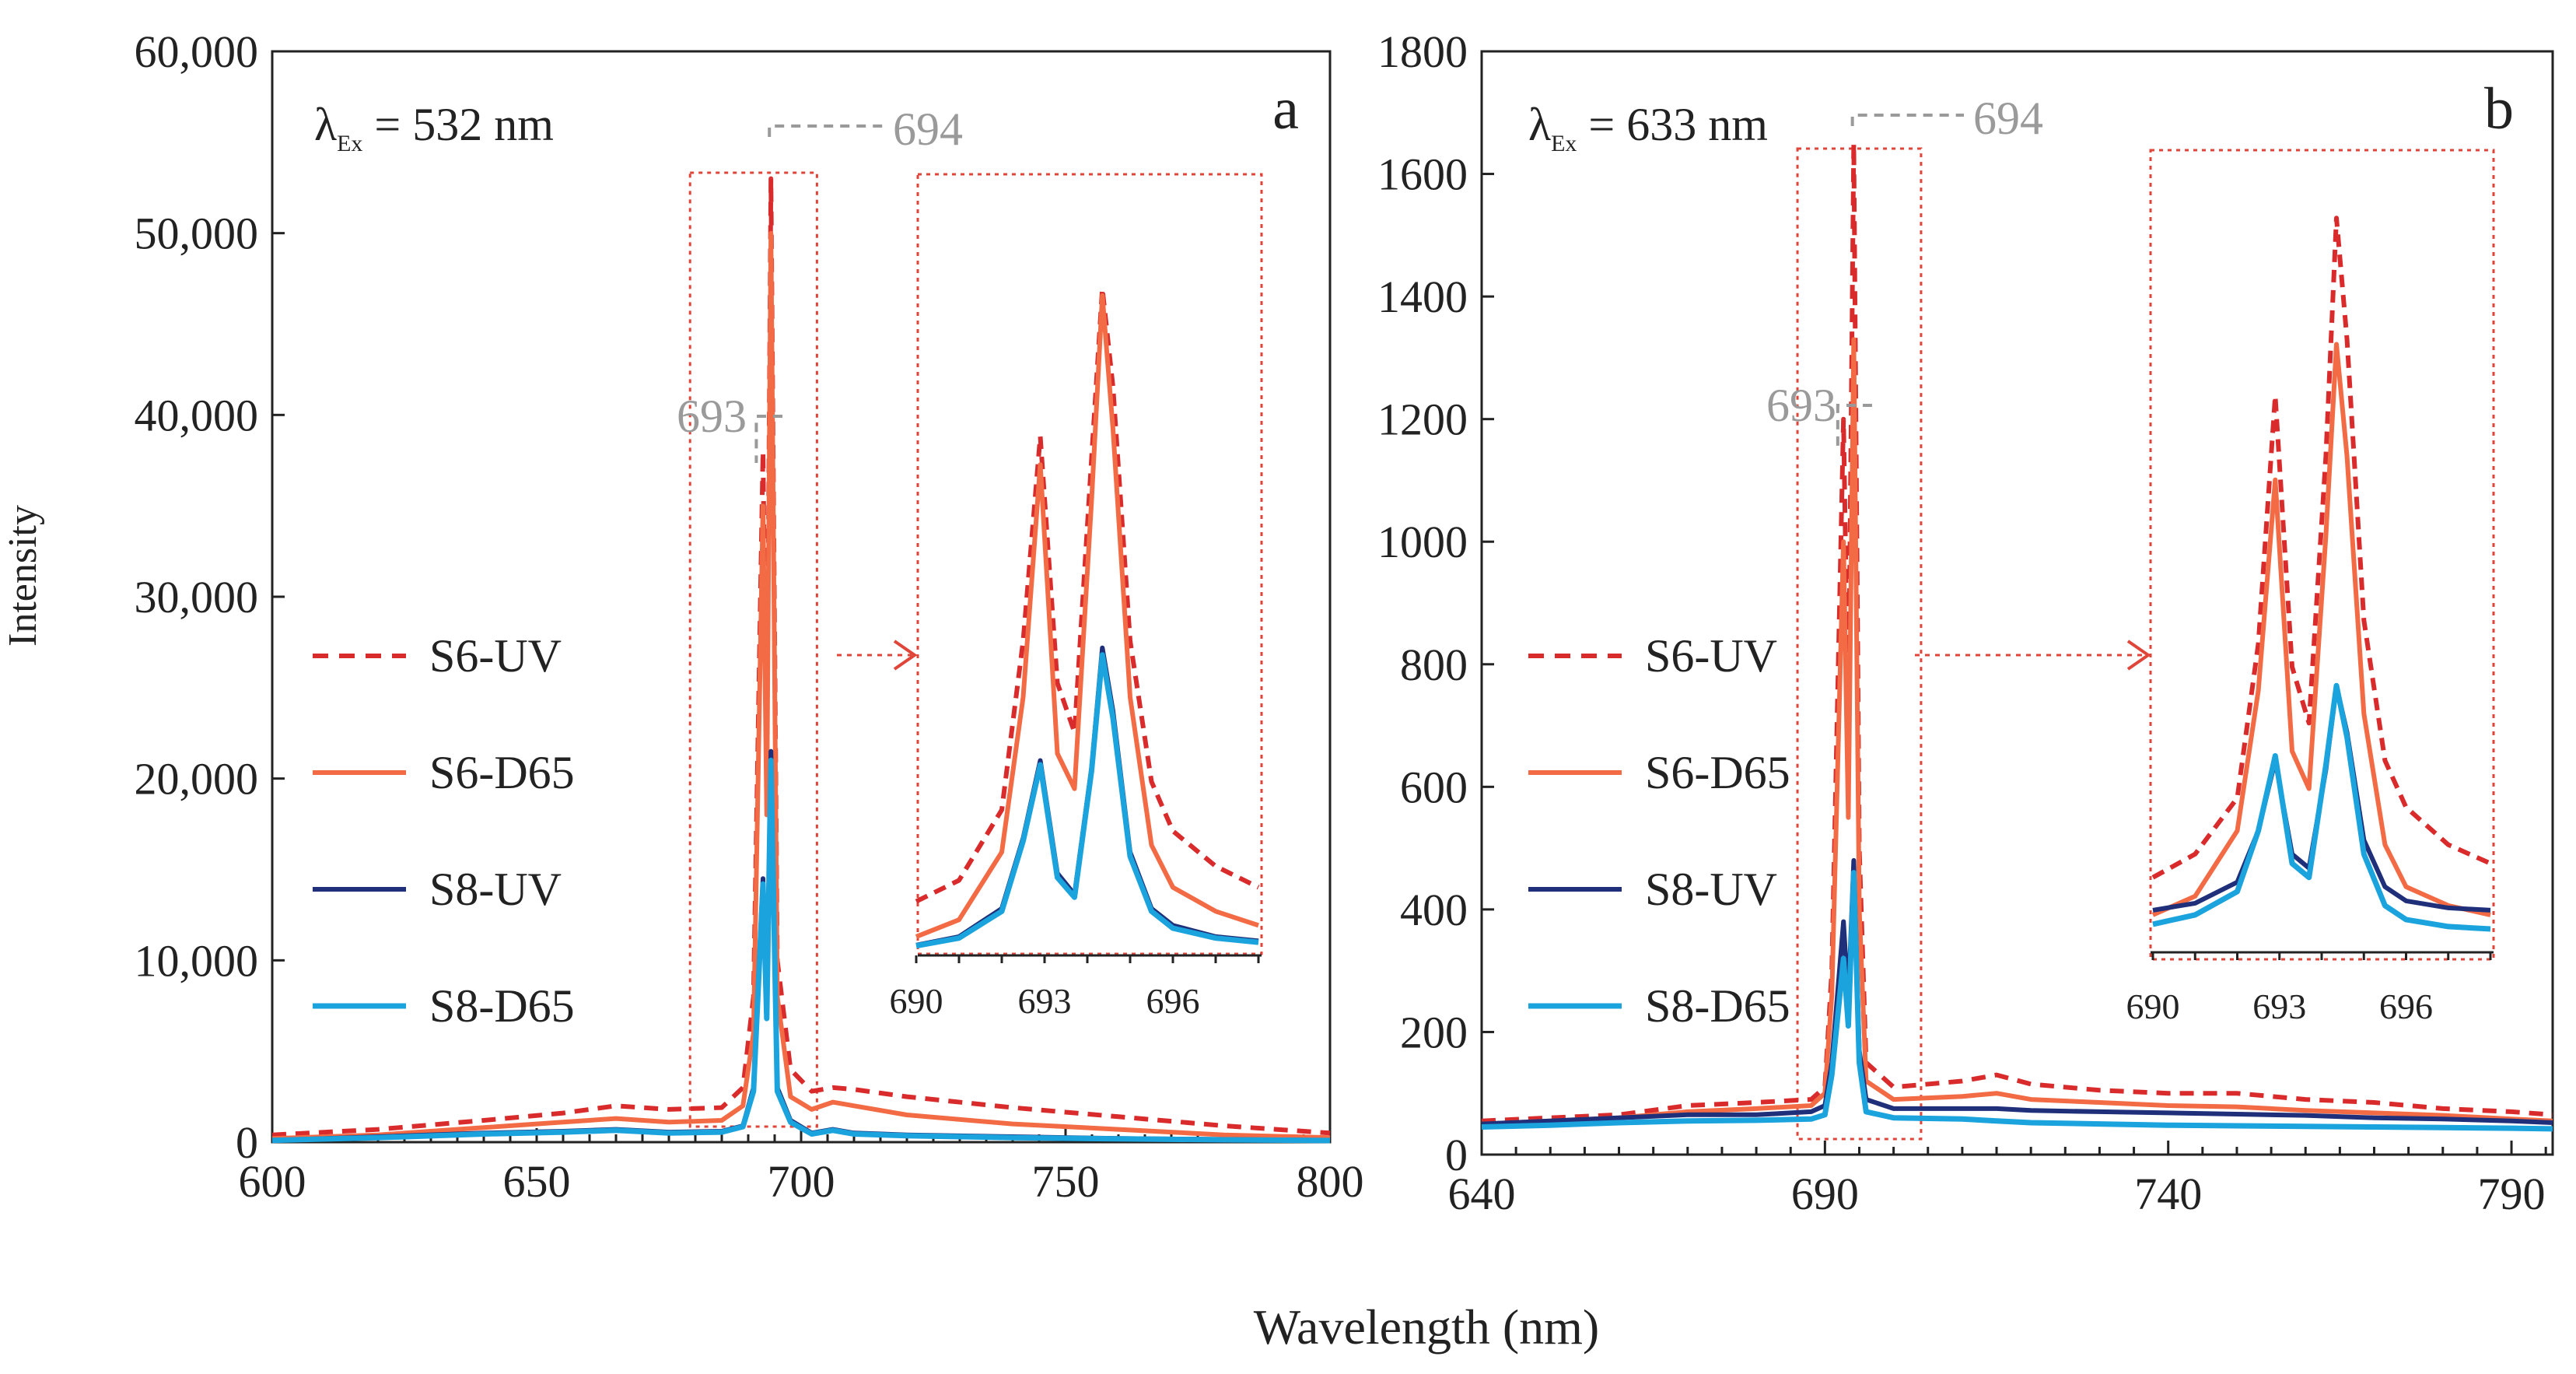 This screenshot has width=2576, height=1374. I want to click on y-tick-label: 60,000, so click(197, 51).